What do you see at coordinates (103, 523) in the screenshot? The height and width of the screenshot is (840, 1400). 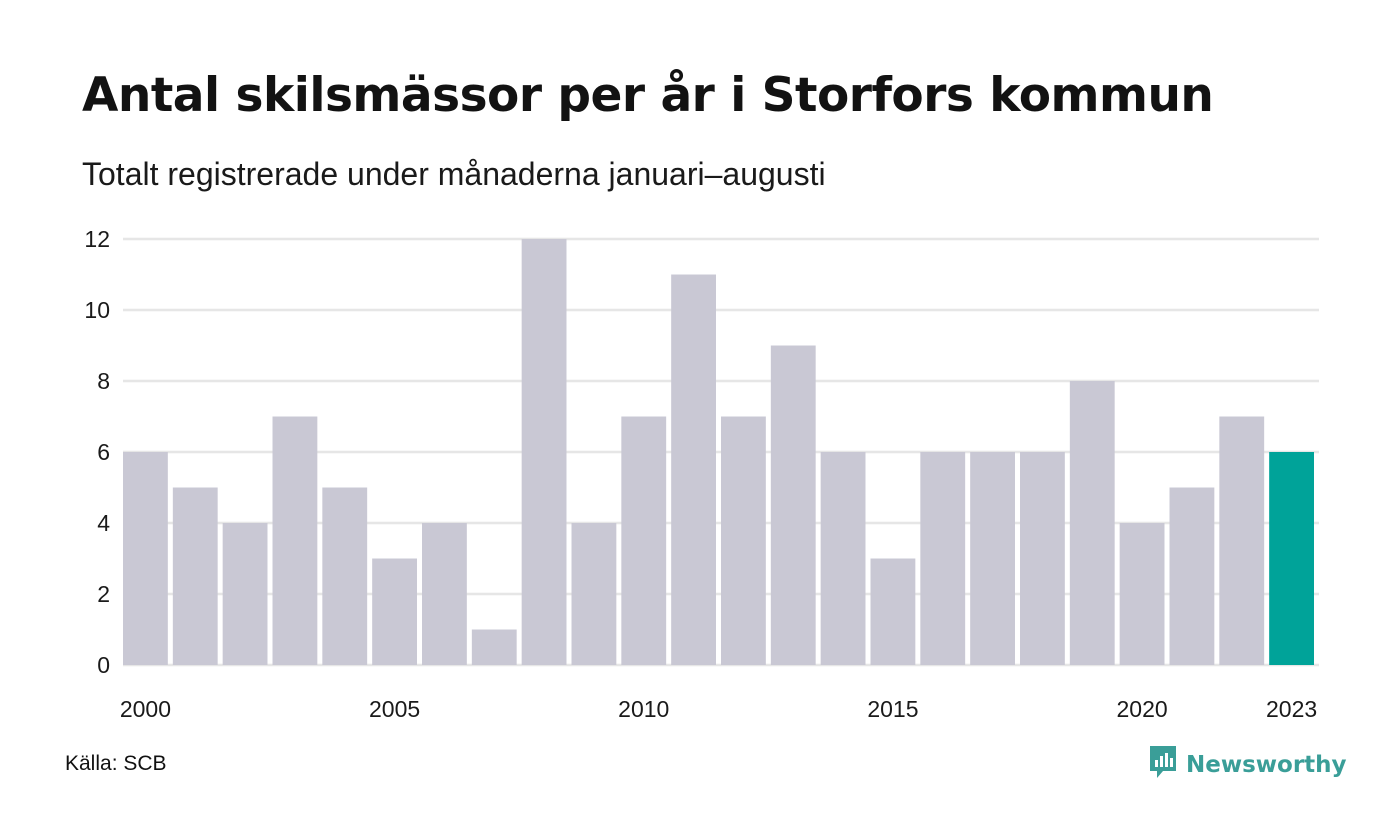 I see `y-tick-label: 4` at bounding box center [103, 523].